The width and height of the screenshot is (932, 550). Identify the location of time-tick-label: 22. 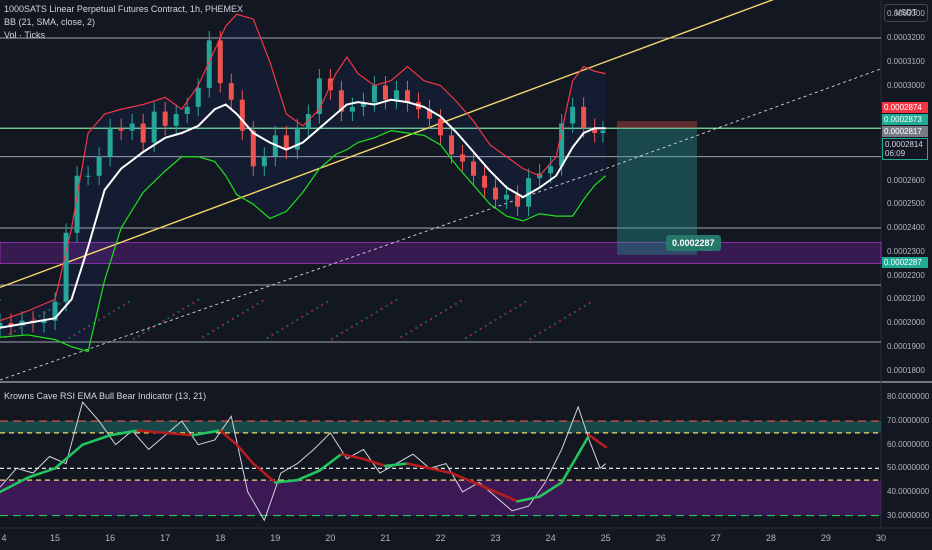
(440, 538).